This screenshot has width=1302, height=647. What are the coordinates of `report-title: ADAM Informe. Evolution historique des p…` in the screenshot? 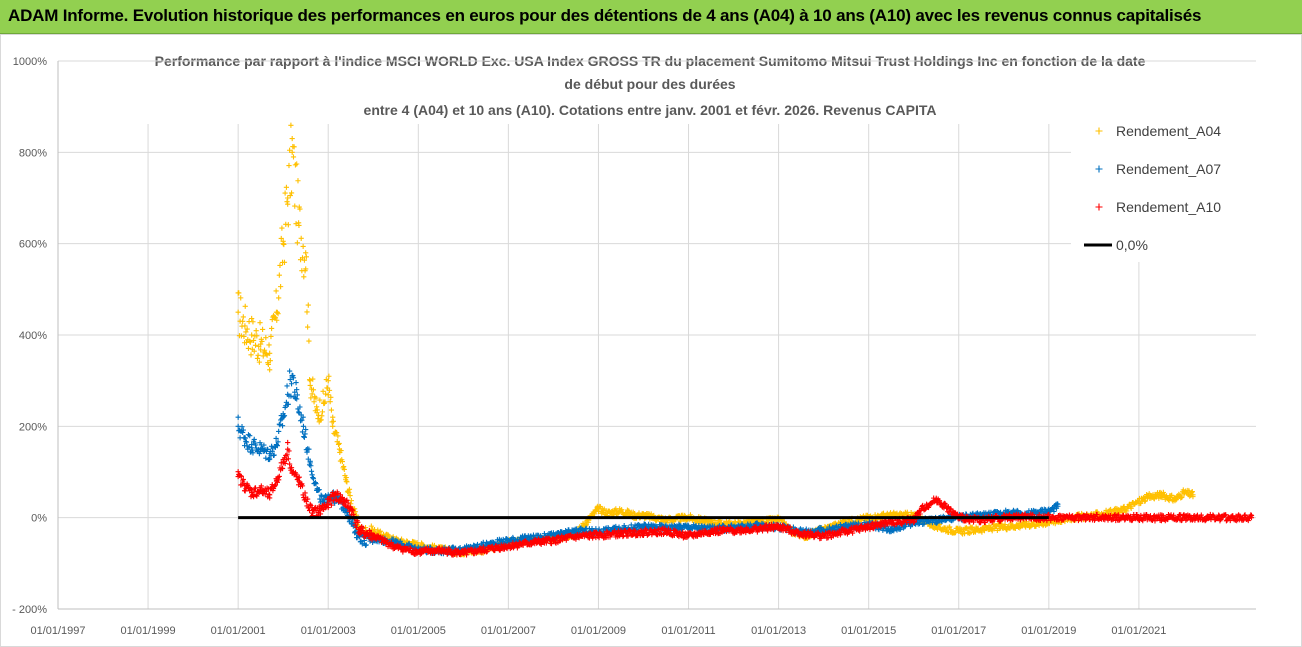 It's located at (605, 15).